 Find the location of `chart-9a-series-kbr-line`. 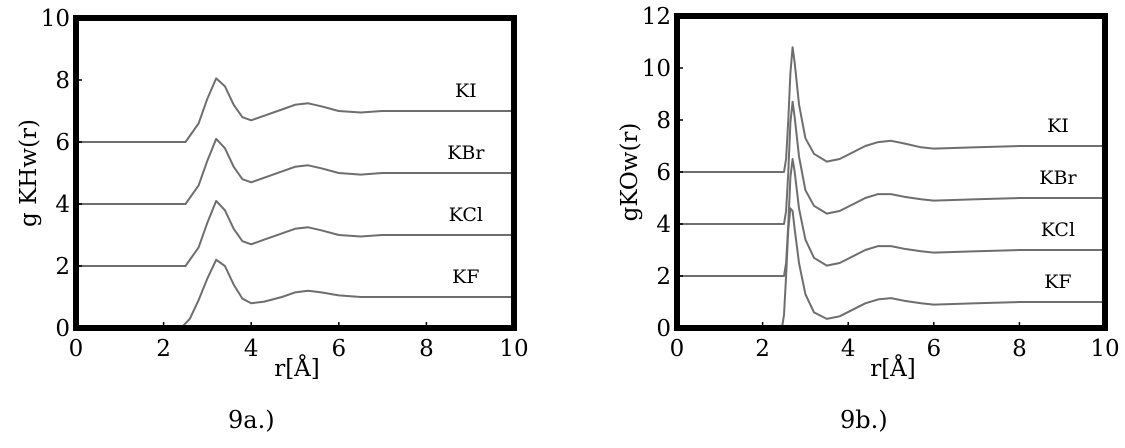

chart-9a-series-kbr-line is located at coordinates (295, 171).